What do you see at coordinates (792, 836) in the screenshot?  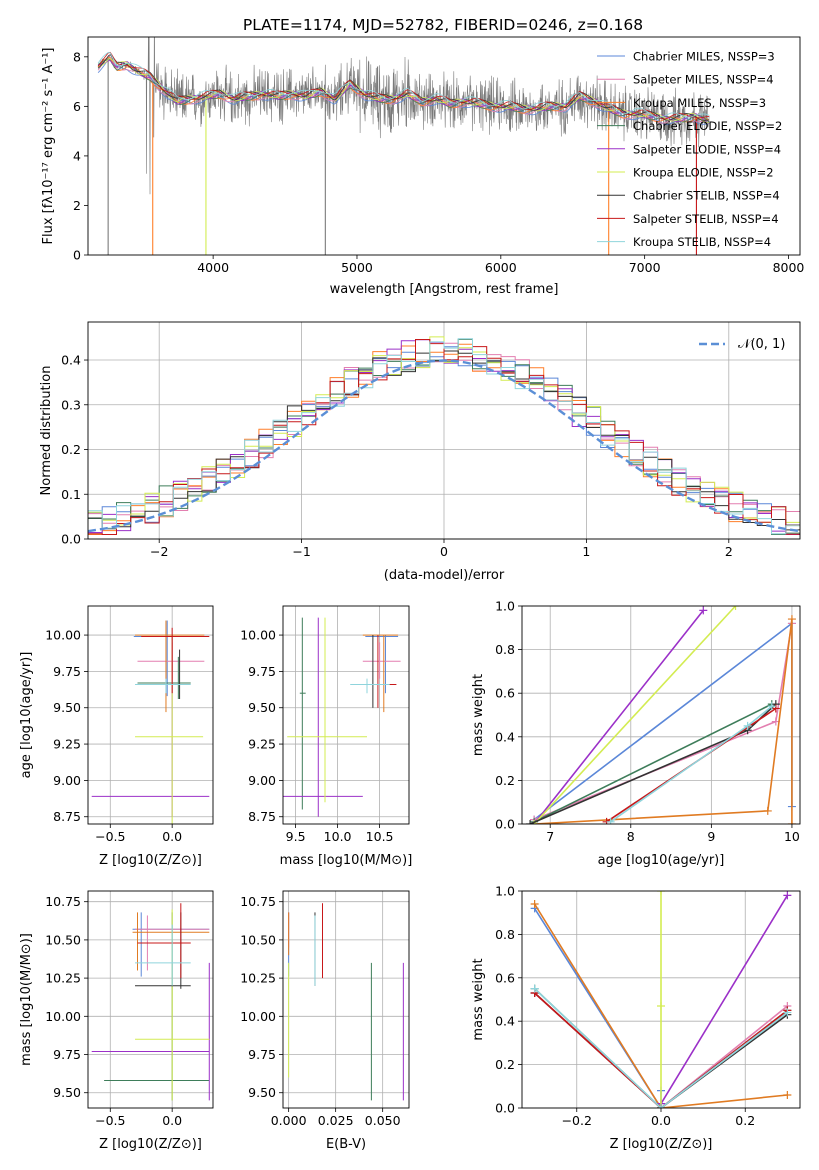 I see `x-tick-label: 10` at bounding box center [792, 836].